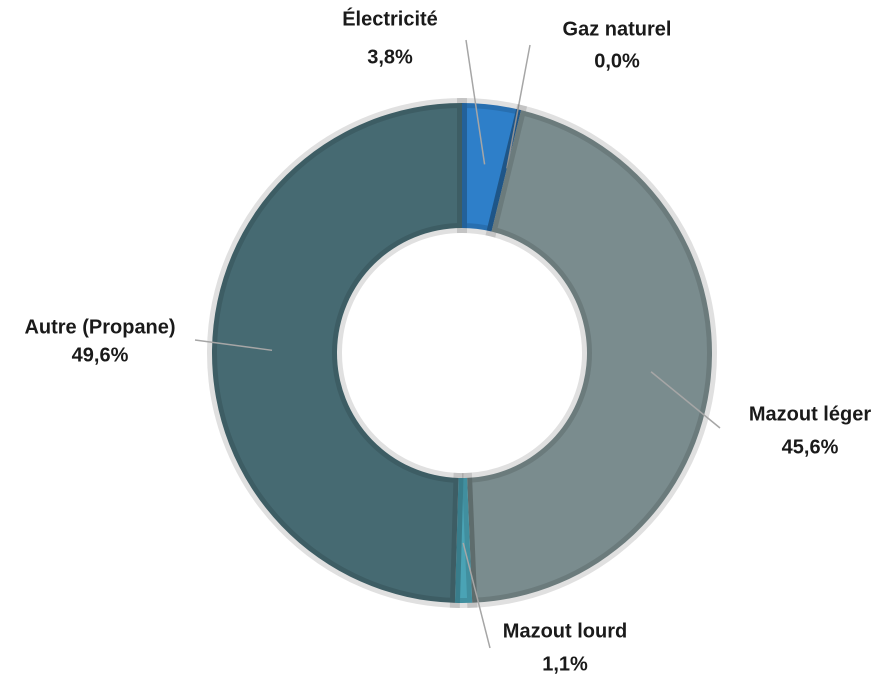 Image resolution: width=886 pixels, height=677 pixels. I want to click on category-label: Autre (Propane), so click(99, 327).